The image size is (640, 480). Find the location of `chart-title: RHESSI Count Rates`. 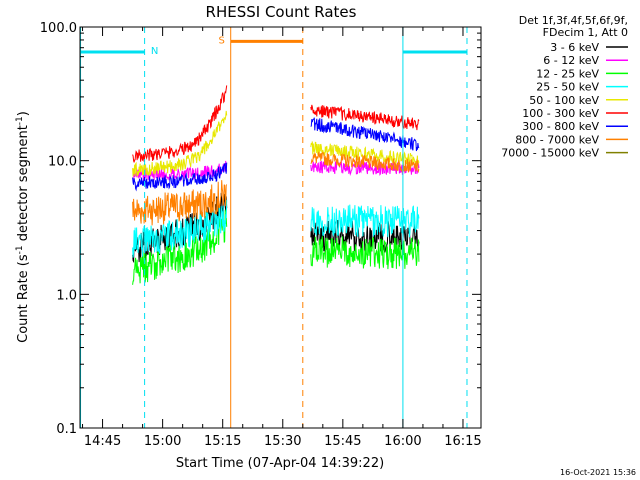

chart-title: RHESSI Count Rates is located at coordinates (281, 12).